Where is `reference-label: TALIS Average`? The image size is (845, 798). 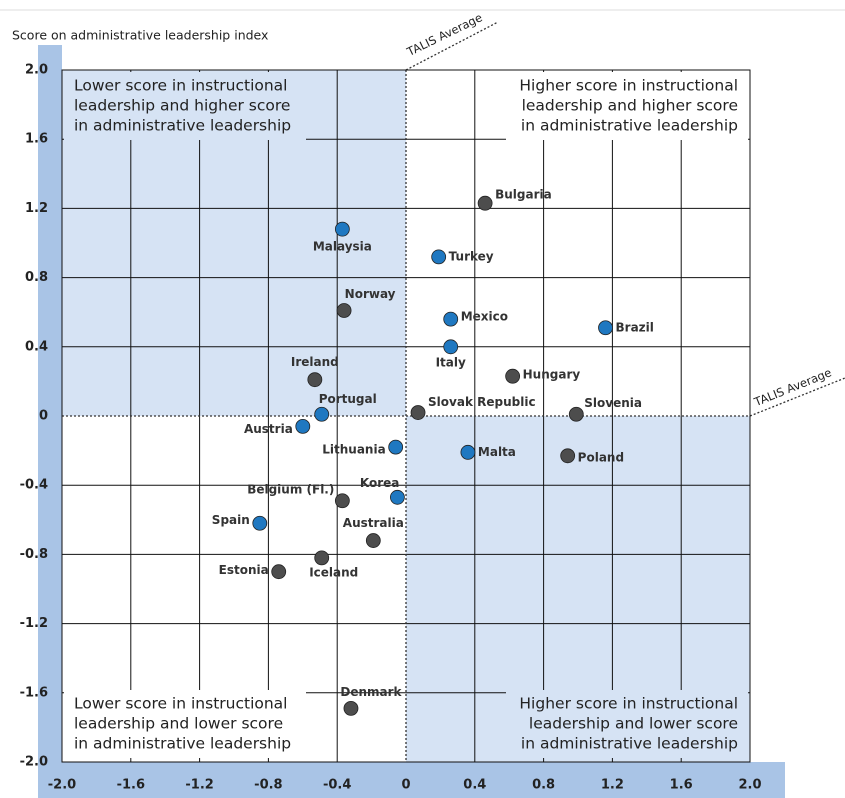 reference-label: TALIS Average is located at coordinates (444, 34).